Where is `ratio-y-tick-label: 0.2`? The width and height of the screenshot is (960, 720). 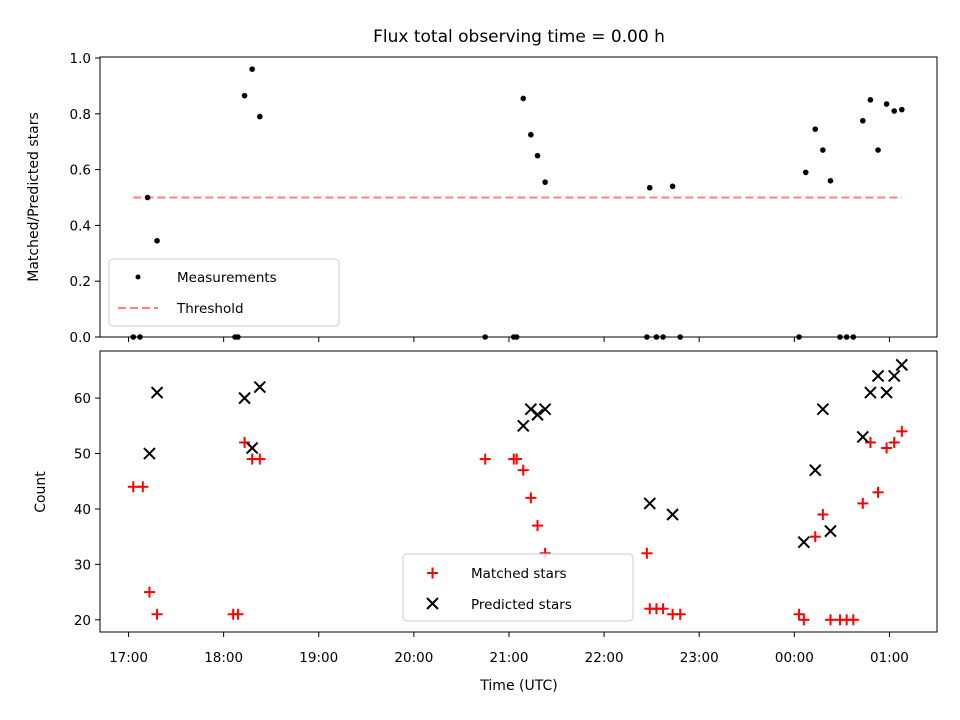 ratio-y-tick-label: 0.2 is located at coordinates (80, 282).